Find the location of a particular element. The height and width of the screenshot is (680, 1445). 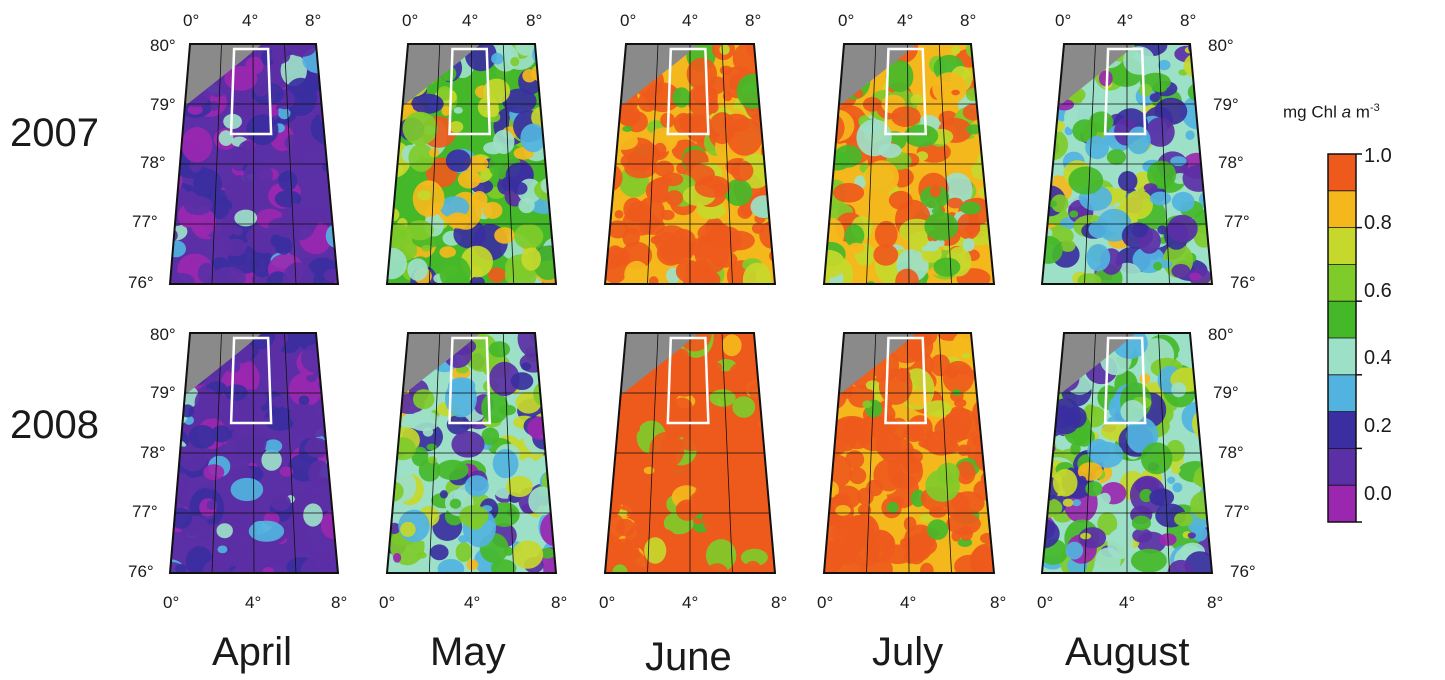

map-panel-2007-august is located at coordinates (1127, 164).